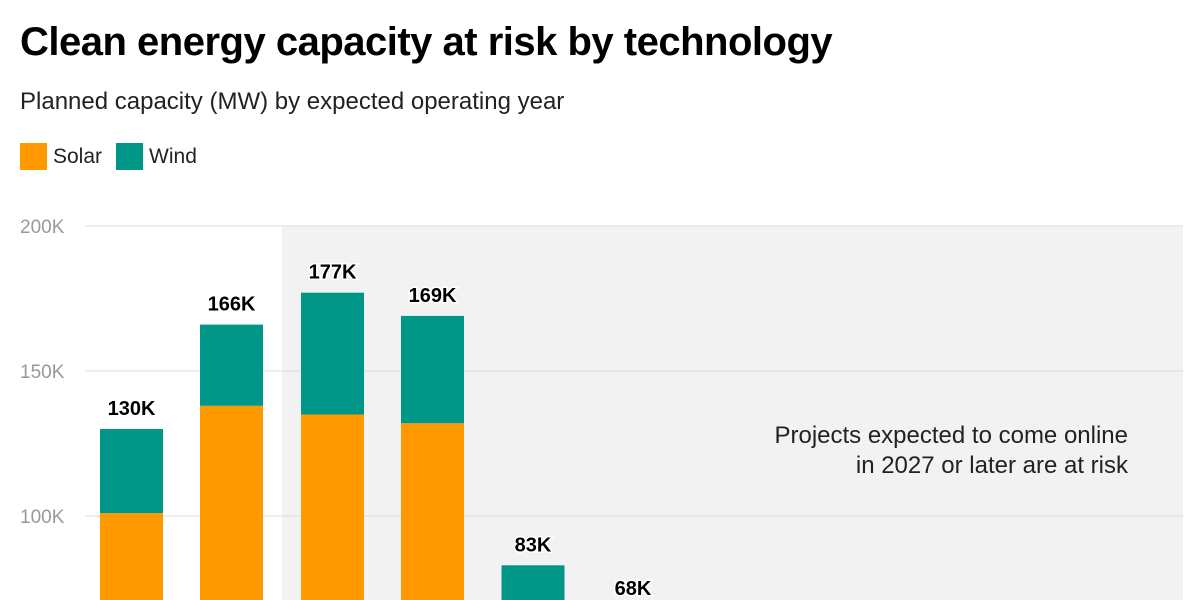 This screenshot has height=600, width=1200. I want to click on legend-item-wind: Wind, so click(156, 156).